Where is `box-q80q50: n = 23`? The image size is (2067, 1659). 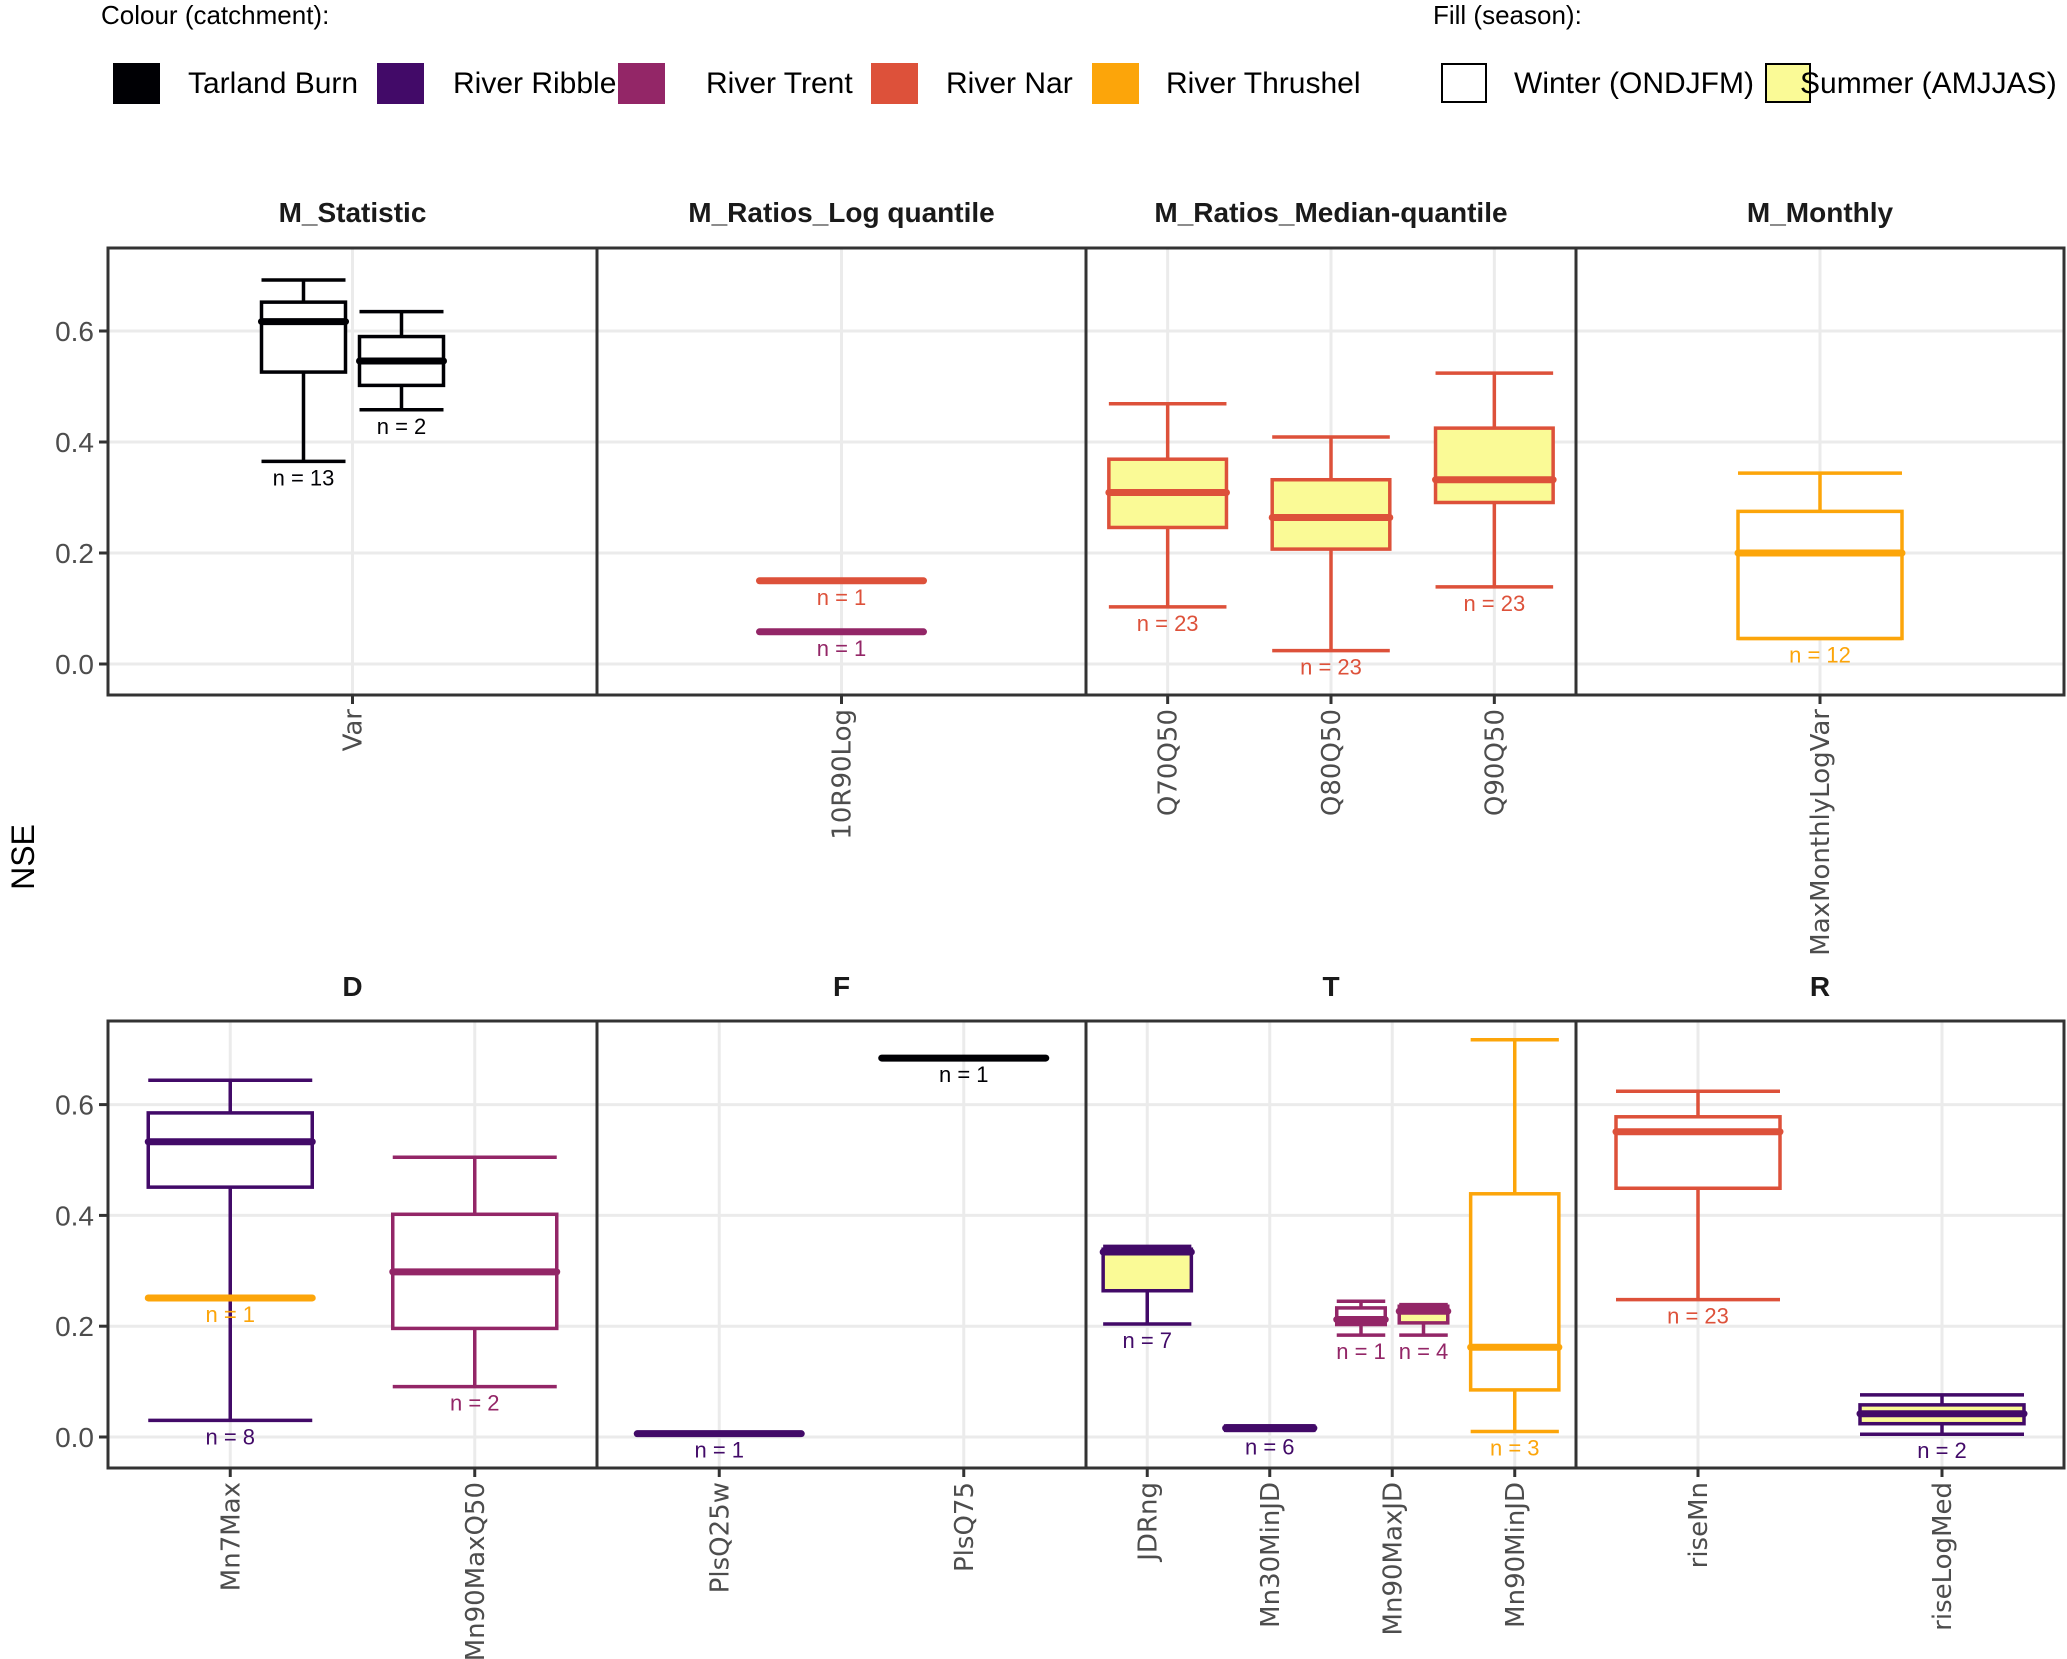
box-q80q50: n = 23 is located at coordinates (1331, 557).